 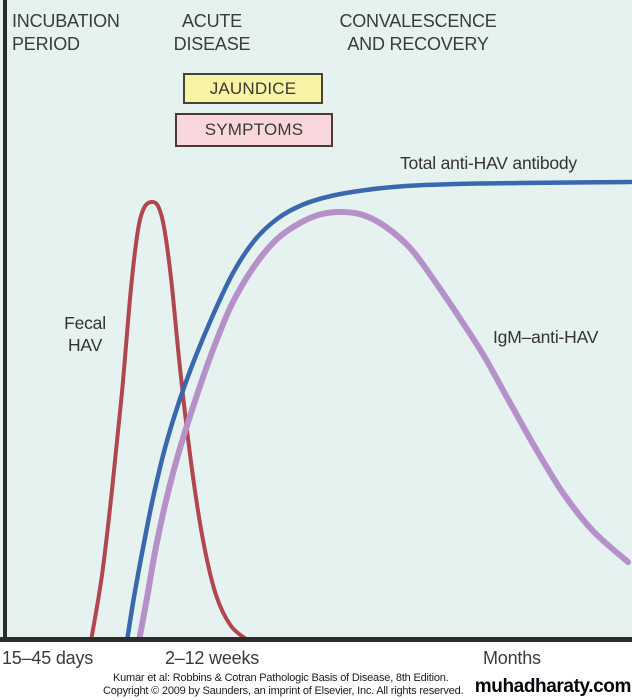 I want to click on x-axis-tick-acute-duration: 2–12 weeks, so click(x=212, y=658).